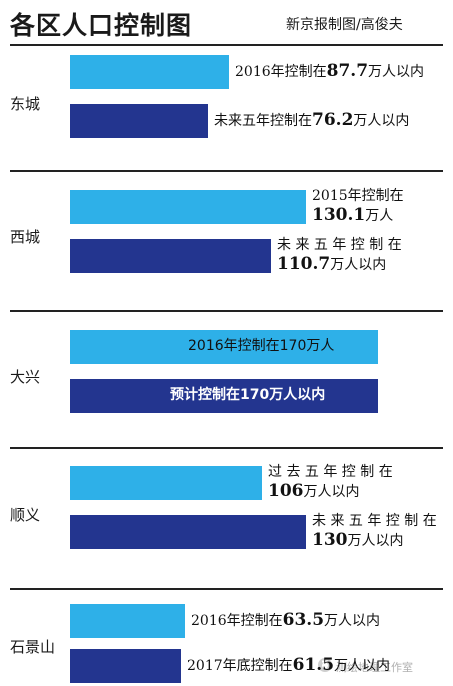  I want to click on bar-label: 2016年控制在63.5万人以内, so click(285, 621).